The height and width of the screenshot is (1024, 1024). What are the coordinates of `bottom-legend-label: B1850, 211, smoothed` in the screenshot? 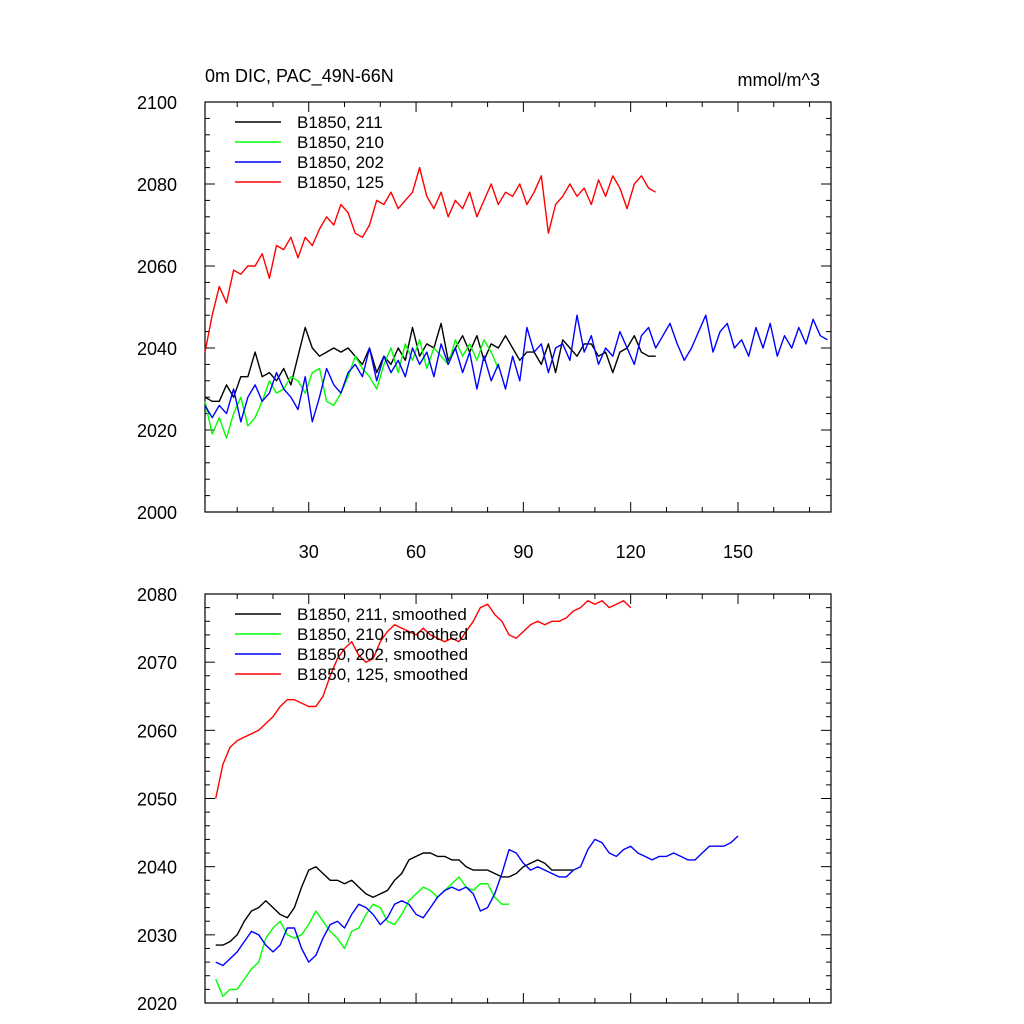 It's located at (382, 614).